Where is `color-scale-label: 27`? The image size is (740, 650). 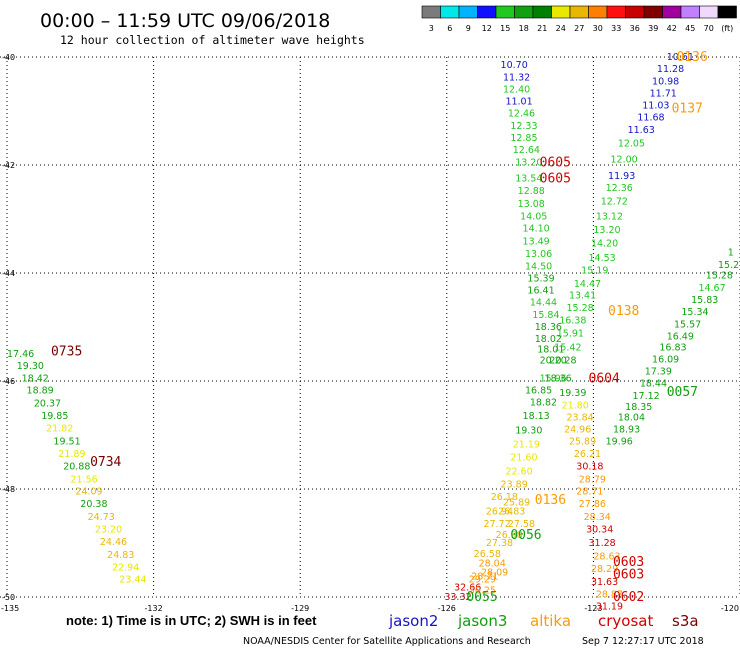 color-scale-label: 27 is located at coordinates (579, 28).